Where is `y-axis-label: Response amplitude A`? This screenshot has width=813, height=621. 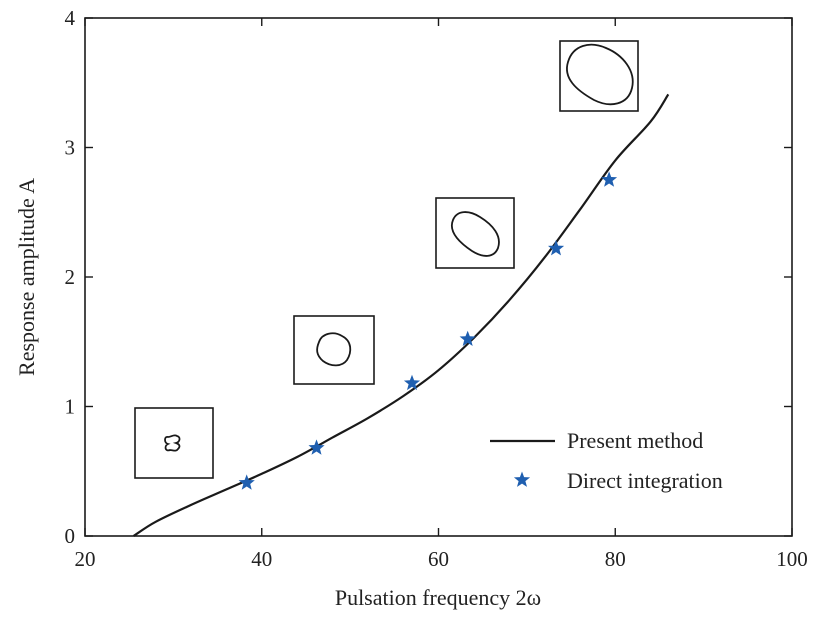 y-axis-label: Response amplitude A is located at coordinates (26, 277).